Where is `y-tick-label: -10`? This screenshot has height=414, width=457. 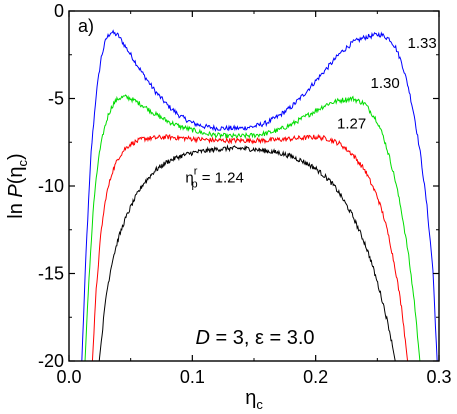
y-tick-label: -10 is located at coordinates (51, 186).